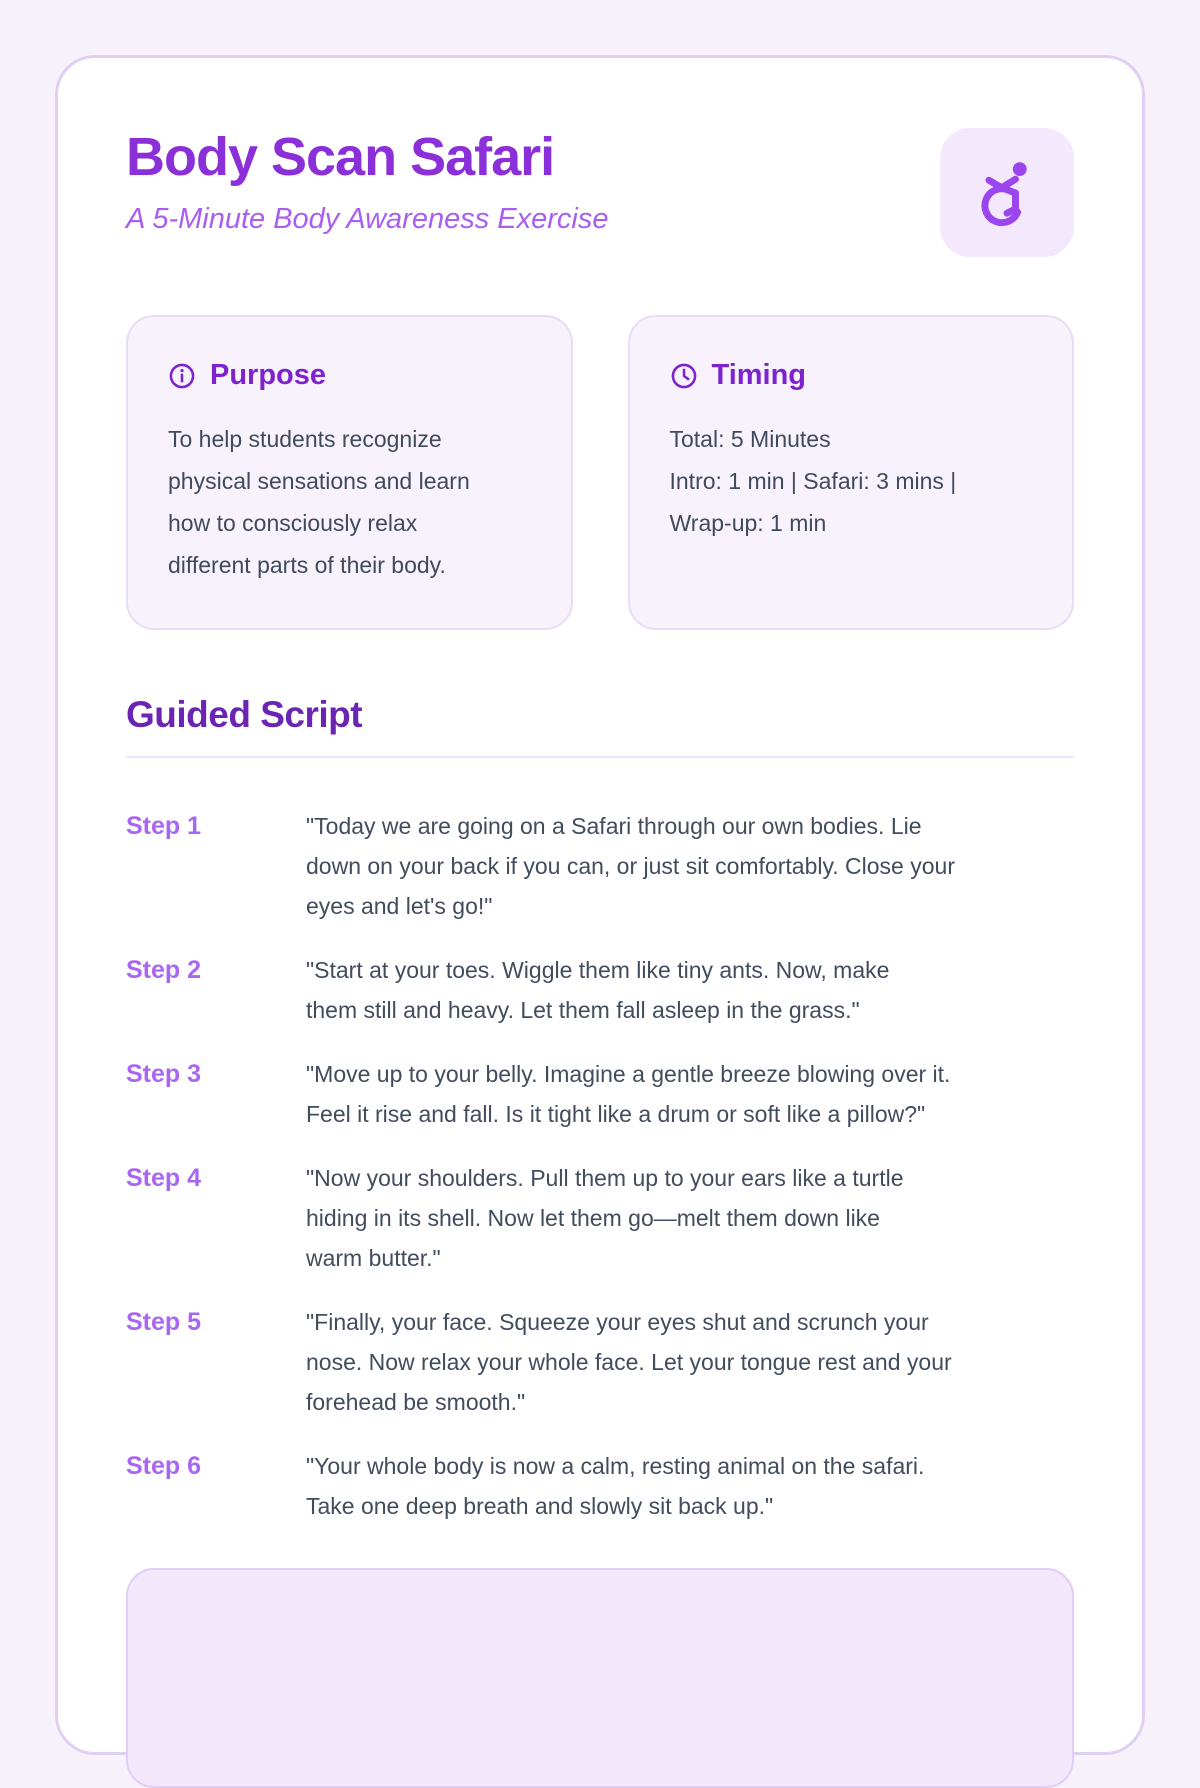 This screenshot has height=1788, width=1200. I want to click on accessible-wheelchair-icon, so click(1007, 192).